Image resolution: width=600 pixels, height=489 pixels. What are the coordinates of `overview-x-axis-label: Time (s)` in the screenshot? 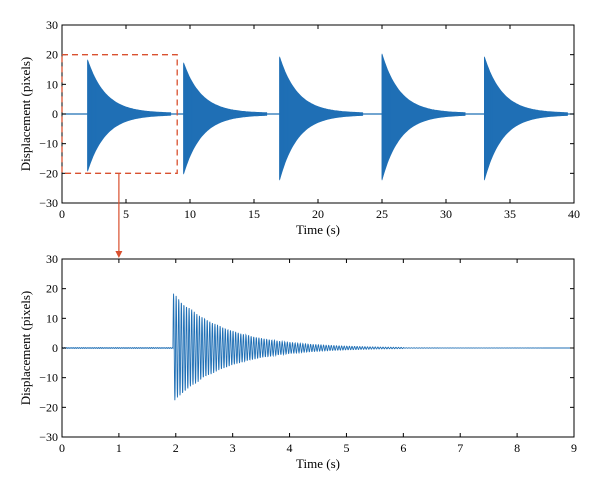 It's located at (318, 229).